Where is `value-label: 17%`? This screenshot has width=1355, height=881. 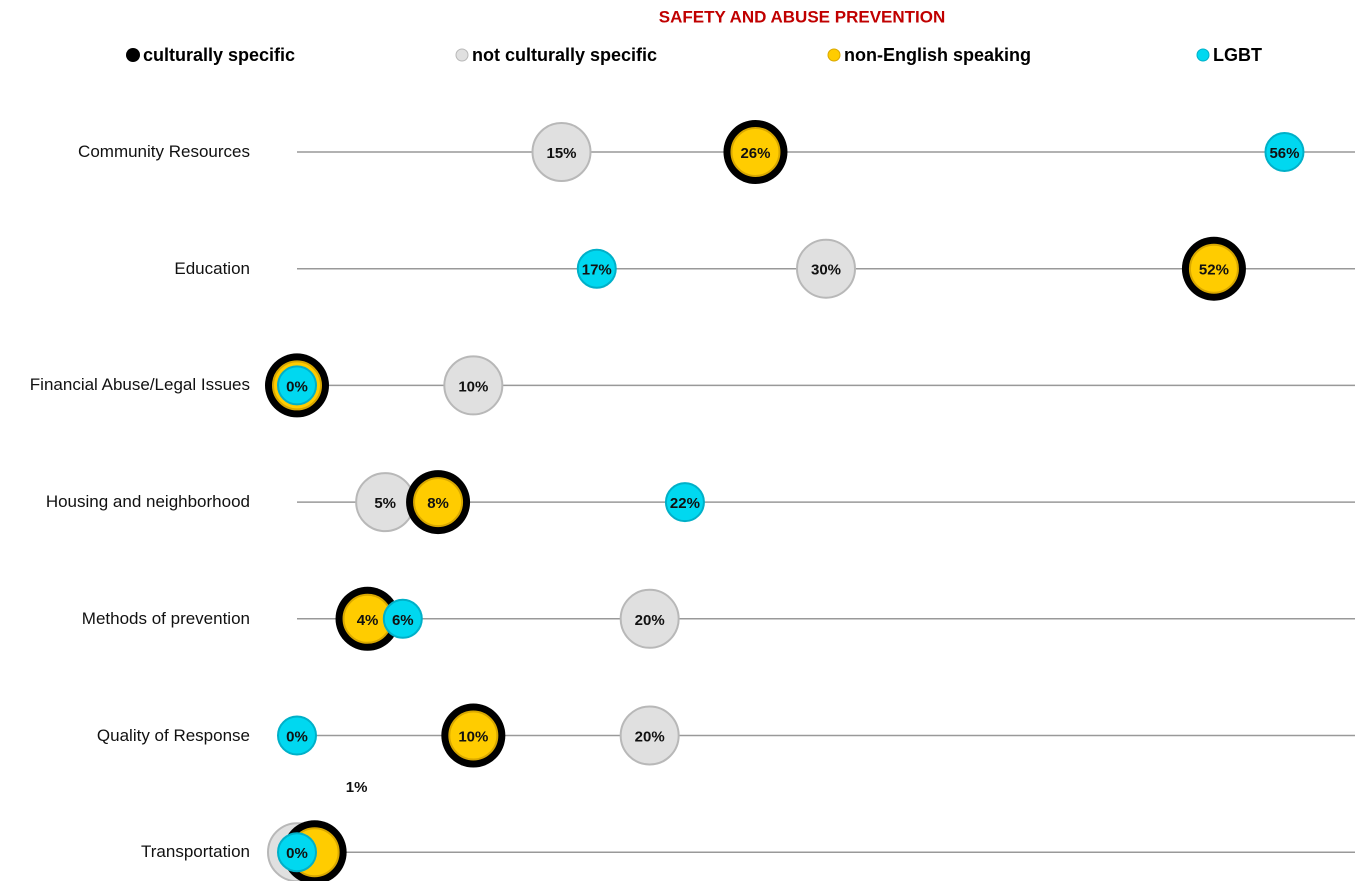 value-label: 17% is located at coordinates (597, 270).